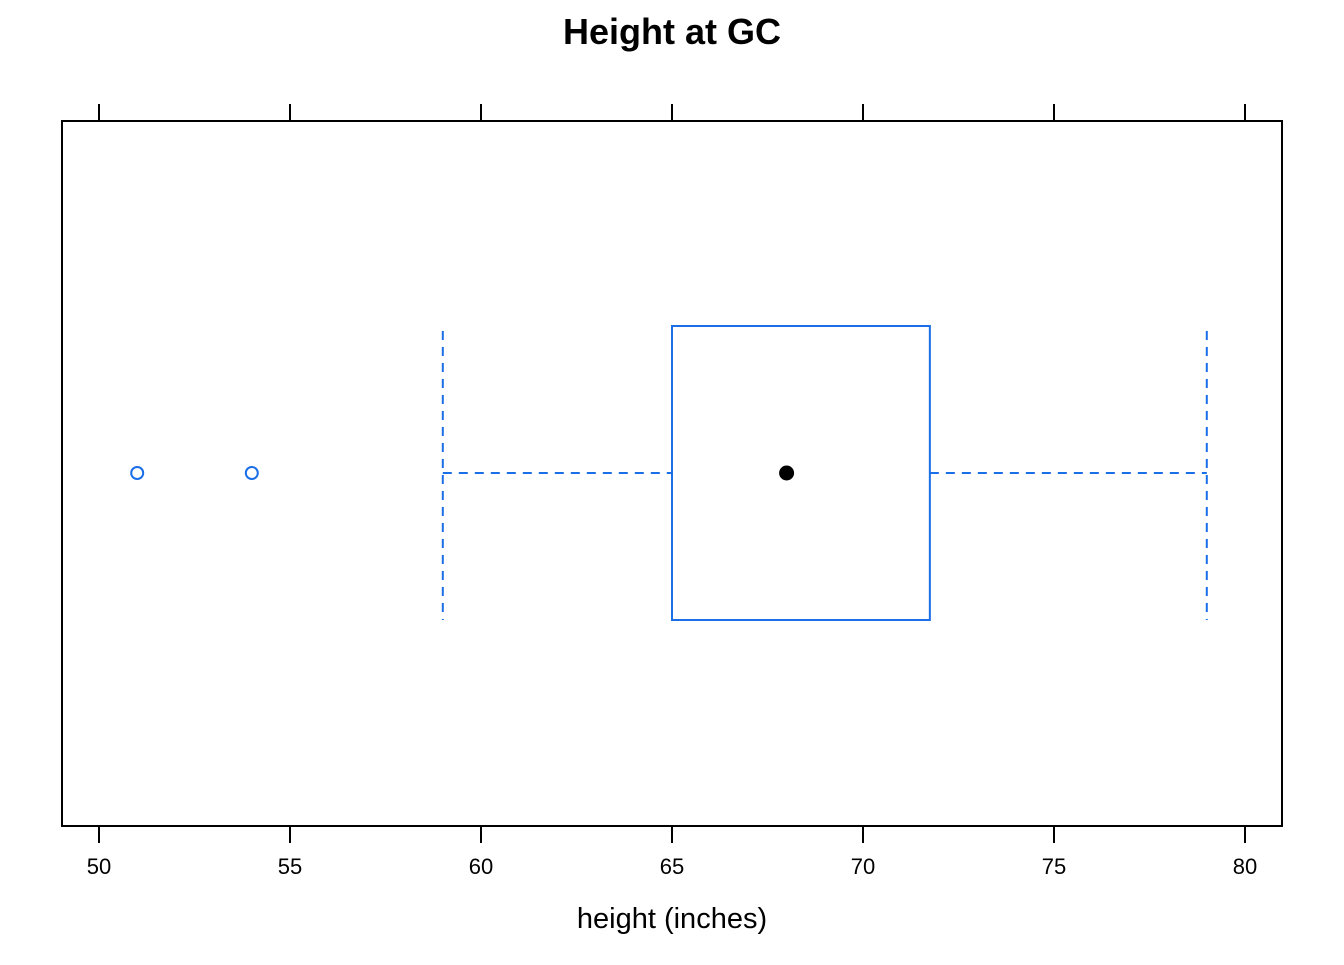 The image size is (1344, 965). What do you see at coordinates (672, 31) in the screenshot?
I see `chart-title: Height at GC` at bounding box center [672, 31].